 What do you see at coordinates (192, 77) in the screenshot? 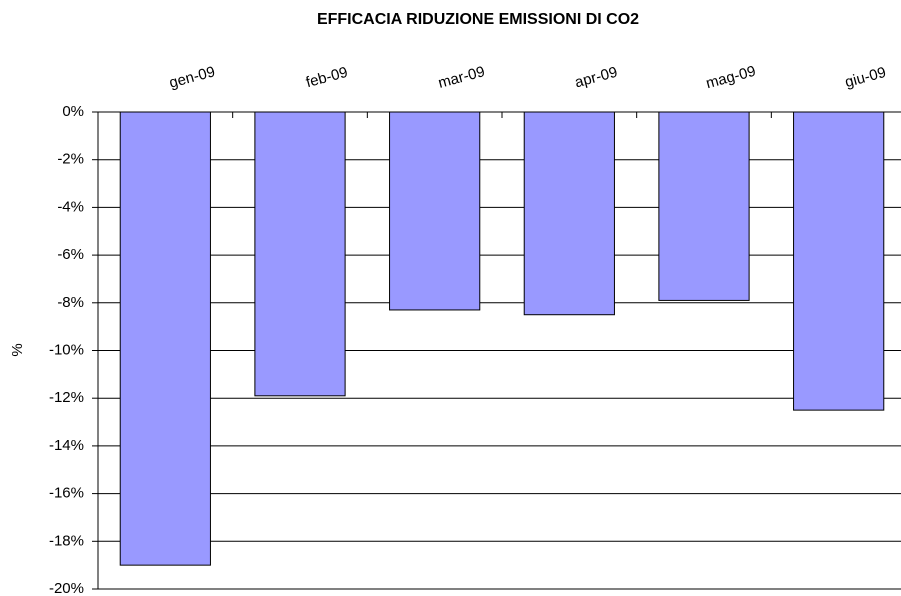
I see `x-tick-label: gen-09` at bounding box center [192, 77].